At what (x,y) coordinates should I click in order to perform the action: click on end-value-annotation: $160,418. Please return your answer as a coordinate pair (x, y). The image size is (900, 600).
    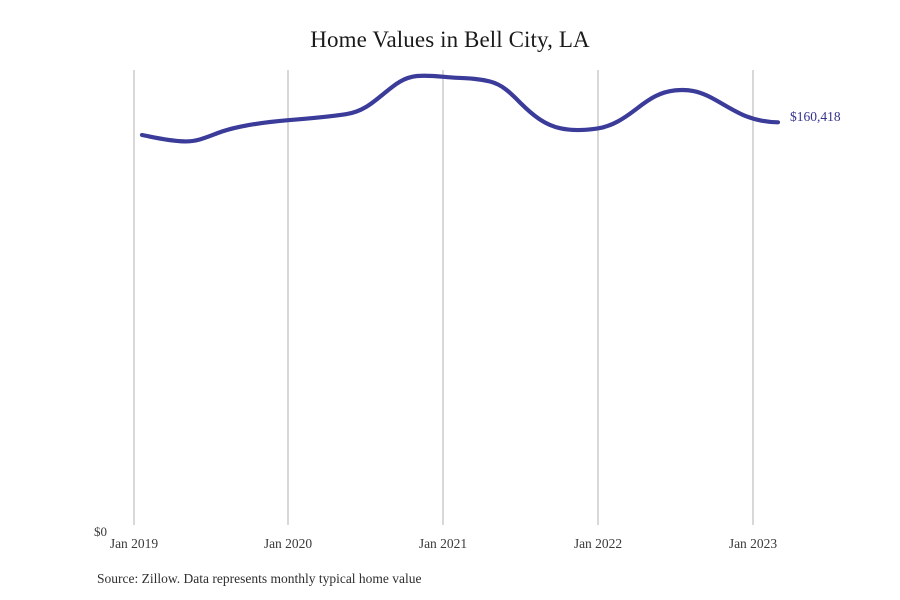
    Looking at the image, I should click on (815, 116).